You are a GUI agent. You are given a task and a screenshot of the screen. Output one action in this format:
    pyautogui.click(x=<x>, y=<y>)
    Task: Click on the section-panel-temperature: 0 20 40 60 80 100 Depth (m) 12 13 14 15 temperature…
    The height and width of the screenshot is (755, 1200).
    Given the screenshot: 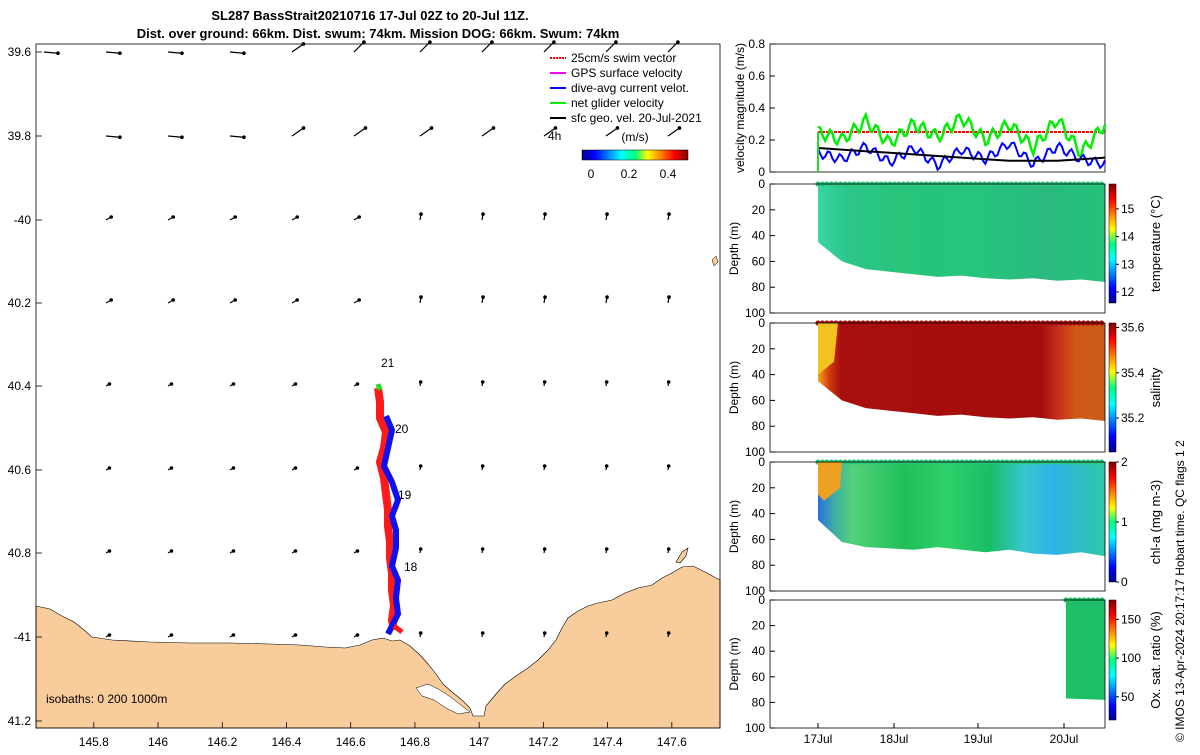 What is the action you would take?
    pyautogui.click(x=945, y=248)
    